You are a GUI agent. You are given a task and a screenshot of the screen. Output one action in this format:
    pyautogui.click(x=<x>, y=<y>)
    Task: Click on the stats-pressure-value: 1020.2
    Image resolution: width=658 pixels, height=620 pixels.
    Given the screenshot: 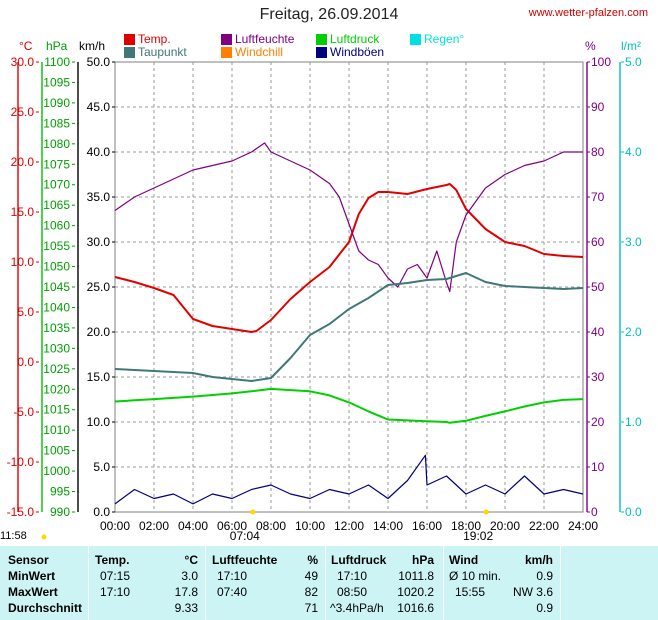 What is the action you would take?
    pyautogui.click(x=415, y=592)
    